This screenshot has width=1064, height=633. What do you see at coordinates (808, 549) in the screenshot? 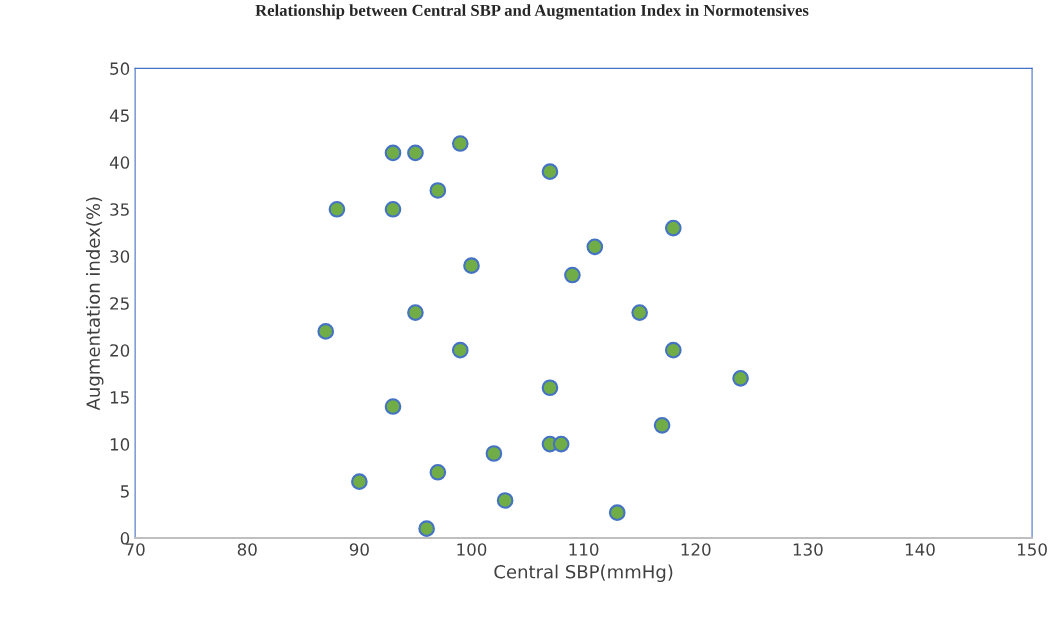
I see `x-tick-label: 130` at bounding box center [808, 549].